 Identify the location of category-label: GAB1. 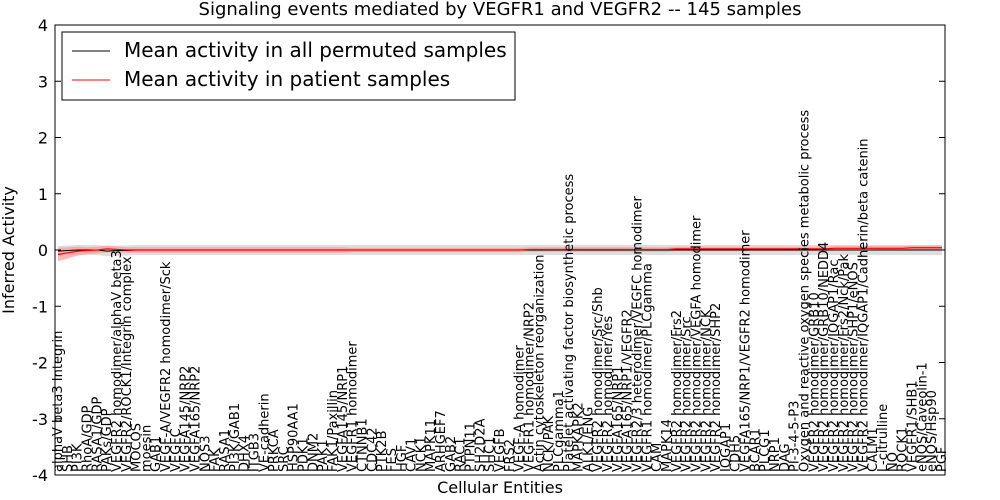
(156, 454).